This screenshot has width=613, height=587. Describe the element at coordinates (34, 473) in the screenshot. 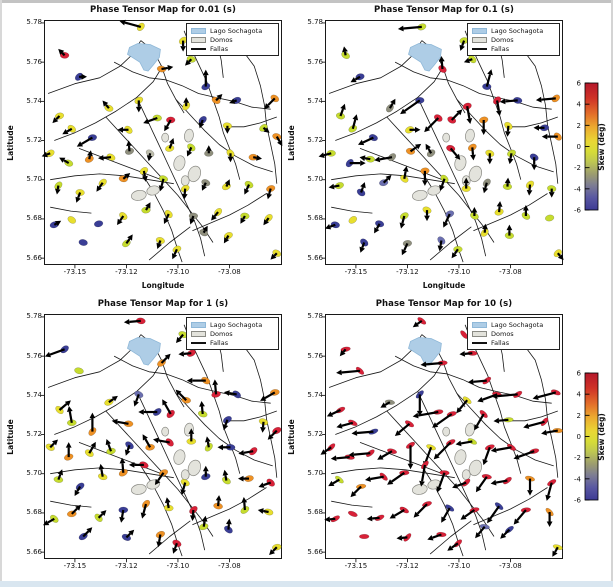

I see `y-tick-label: 5.70` at that location.